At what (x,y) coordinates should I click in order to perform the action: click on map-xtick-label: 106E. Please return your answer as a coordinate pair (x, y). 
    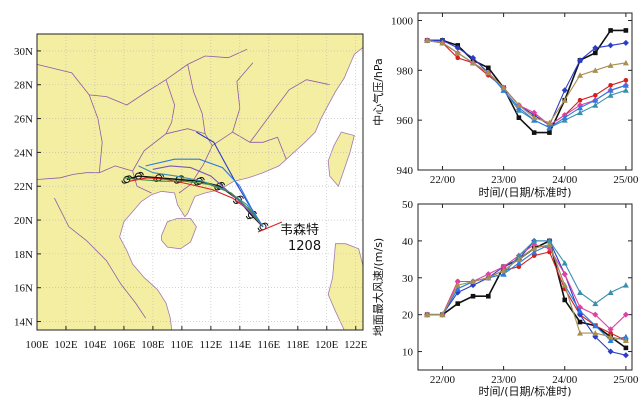
    Looking at the image, I should click on (124, 345).